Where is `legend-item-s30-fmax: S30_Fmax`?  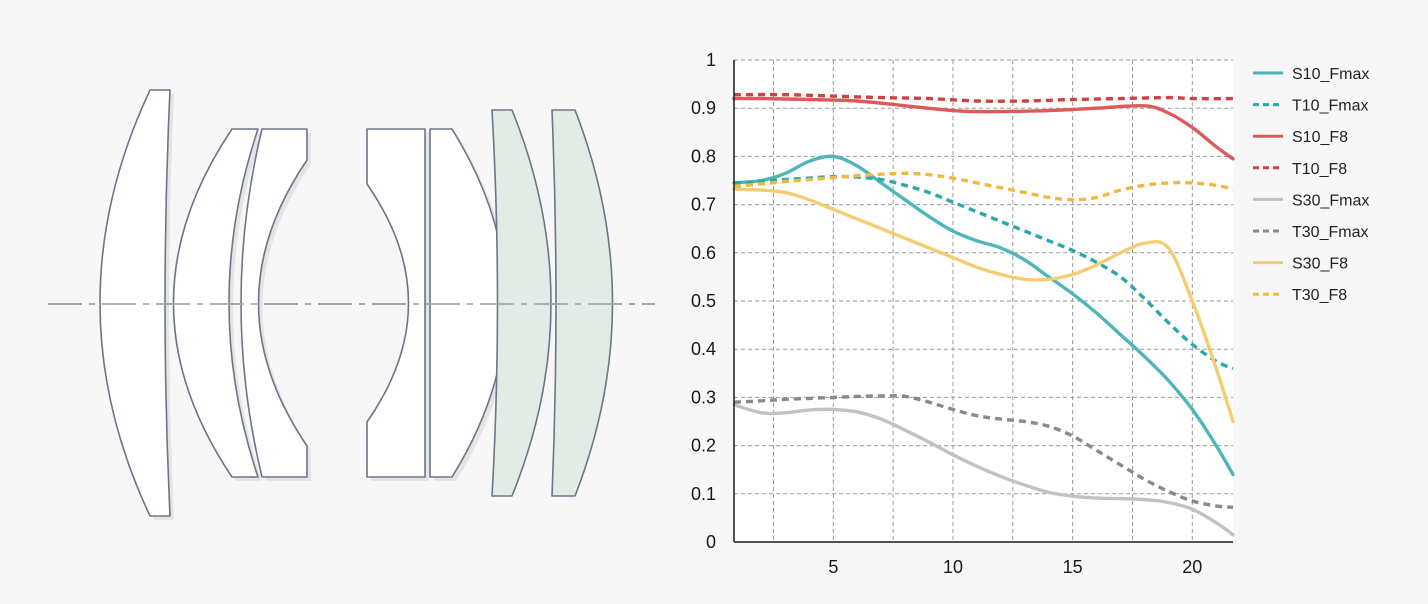
legend-item-s30-fmax: S30_Fmax is located at coordinates (1311, 200).